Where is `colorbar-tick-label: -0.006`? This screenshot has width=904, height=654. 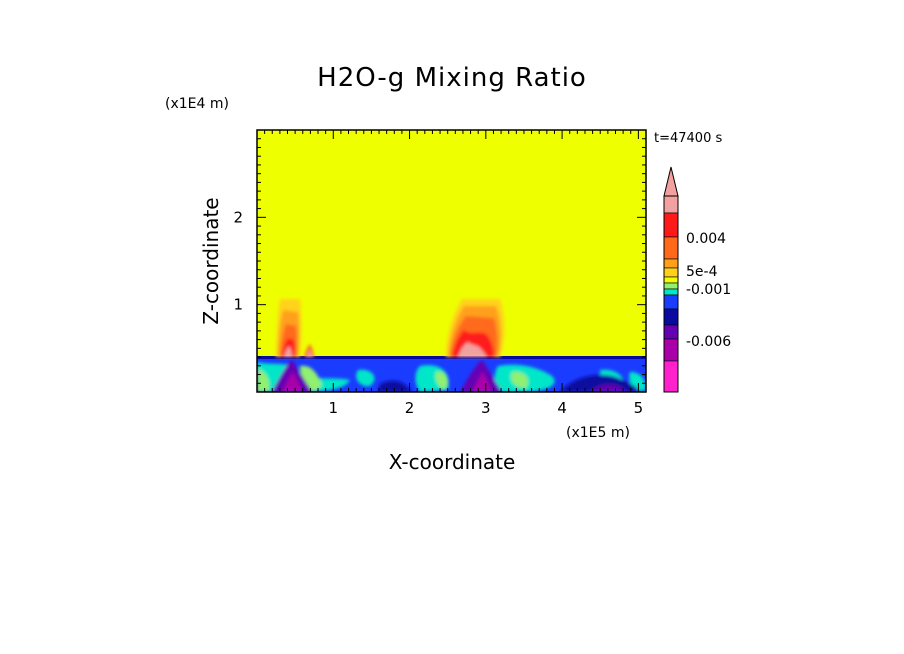
colorbar-tick-label: -0.006 is located at coordinates (708, 342).